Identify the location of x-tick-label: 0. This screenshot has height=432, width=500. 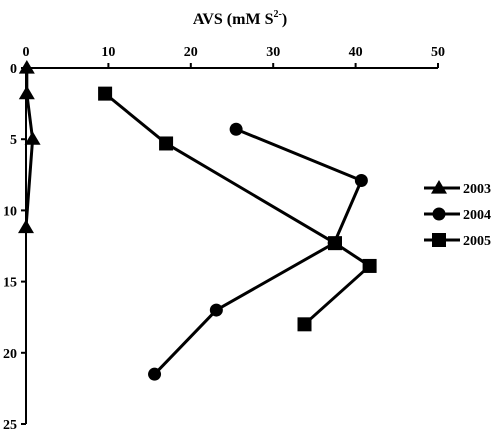
(26, 52).